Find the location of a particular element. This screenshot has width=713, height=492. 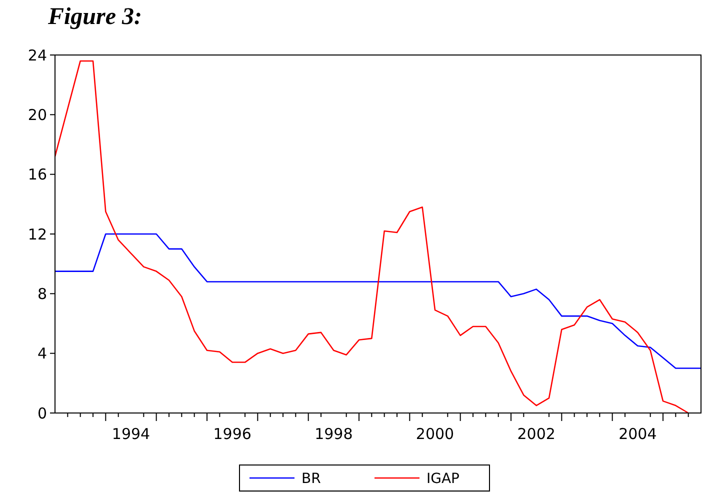

x-tick-label: 1998 is located at coordinates (333, 434).